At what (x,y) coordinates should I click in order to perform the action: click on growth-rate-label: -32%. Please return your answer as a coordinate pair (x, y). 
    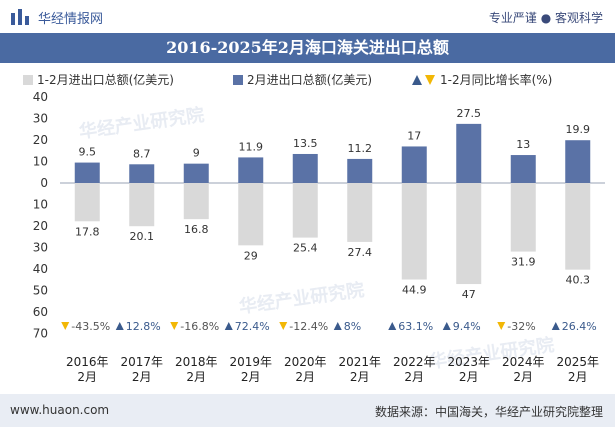
    Looking at the image, I should click on (521, 326).